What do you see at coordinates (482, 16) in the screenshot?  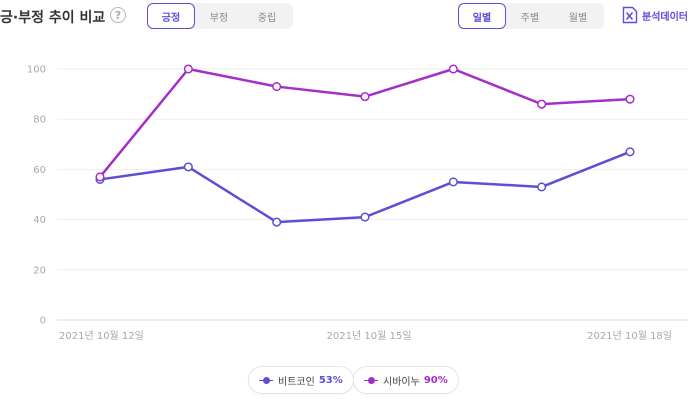 I see `tab-daily: 일별` at bounding box center [482, 16].